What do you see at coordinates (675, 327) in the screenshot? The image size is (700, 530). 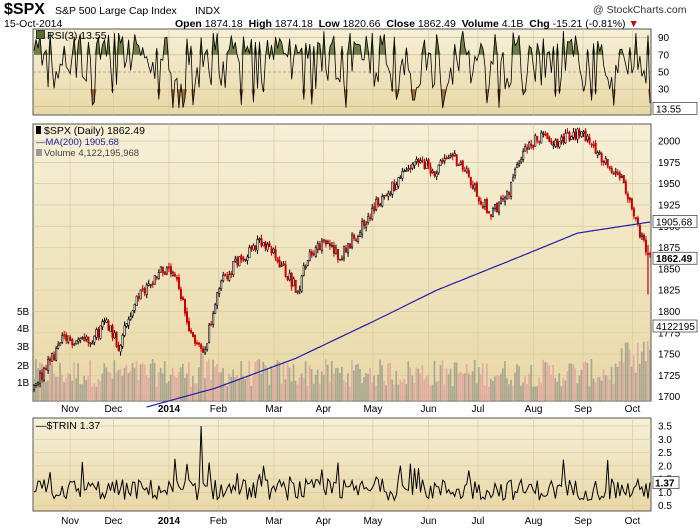 I see `volume-tag: 4122195` at bounding box center [675, 327].